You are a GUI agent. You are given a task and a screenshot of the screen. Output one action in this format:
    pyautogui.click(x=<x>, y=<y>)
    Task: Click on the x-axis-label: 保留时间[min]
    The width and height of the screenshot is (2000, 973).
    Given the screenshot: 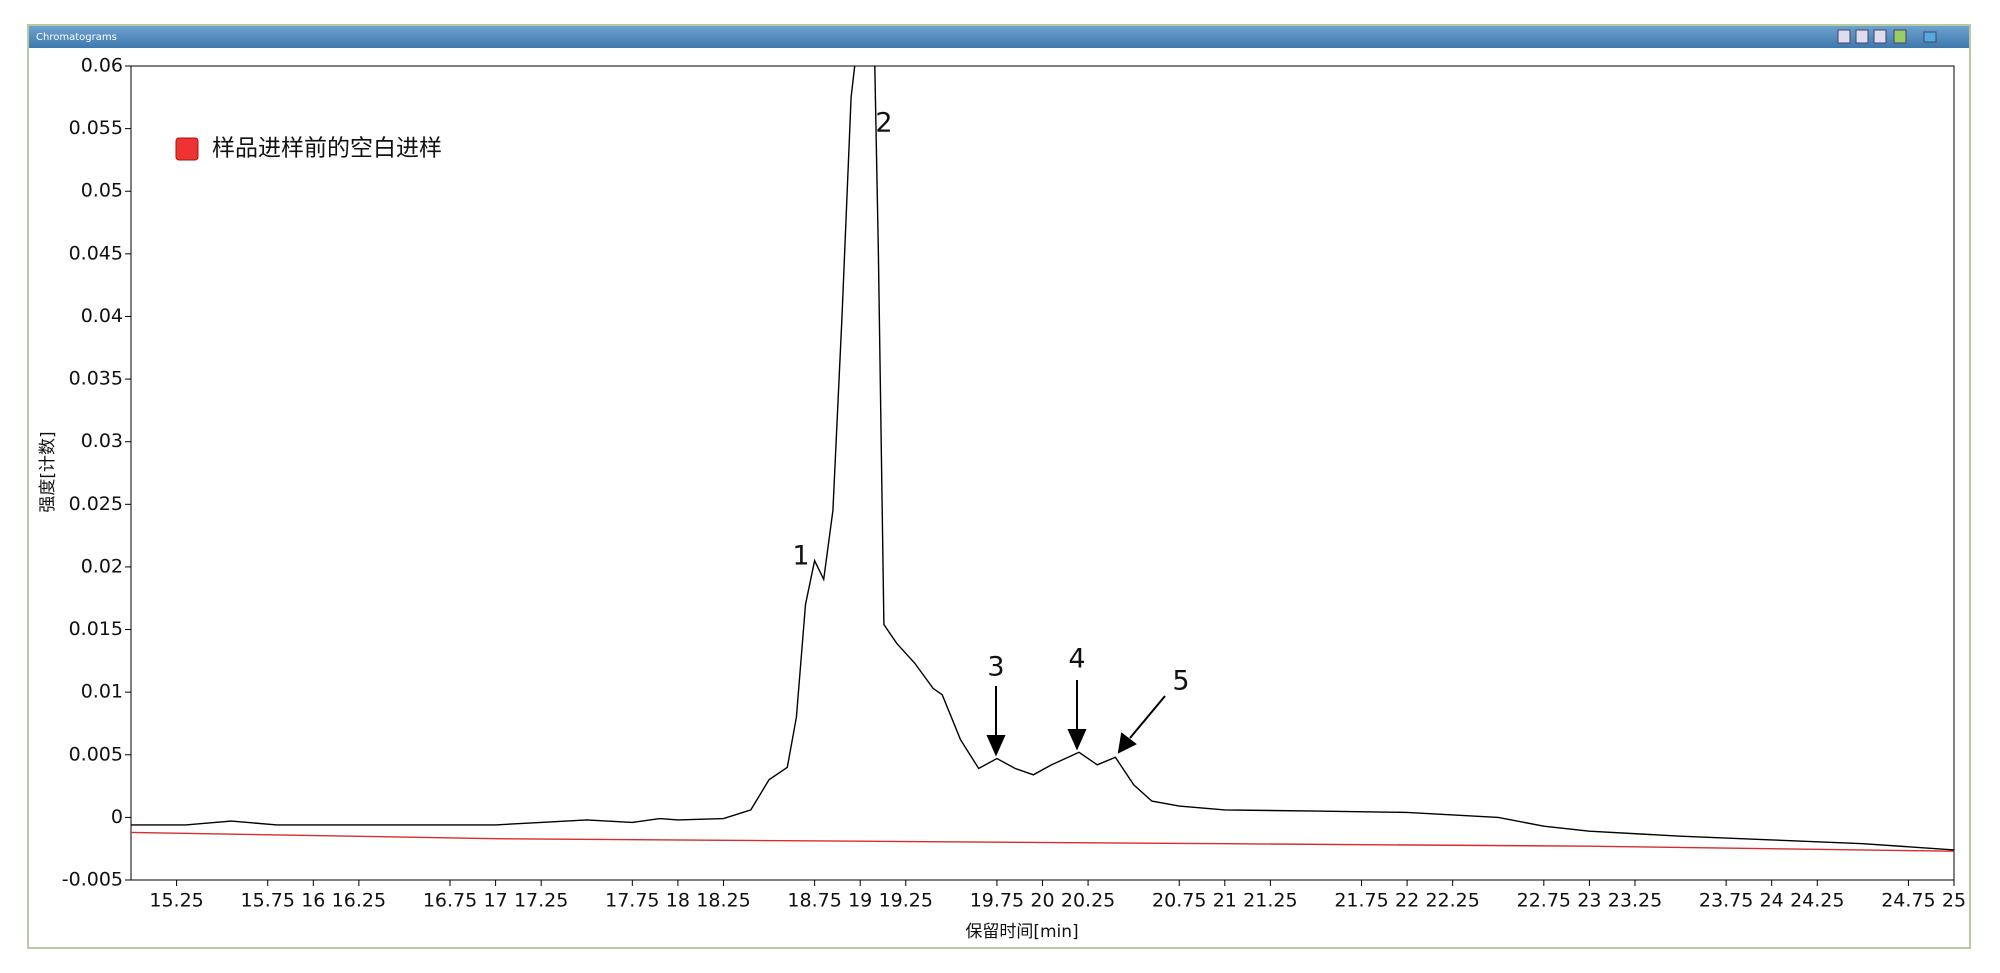 What is the action you would take?
    pyautogui.click(x=1021, y=932)
    